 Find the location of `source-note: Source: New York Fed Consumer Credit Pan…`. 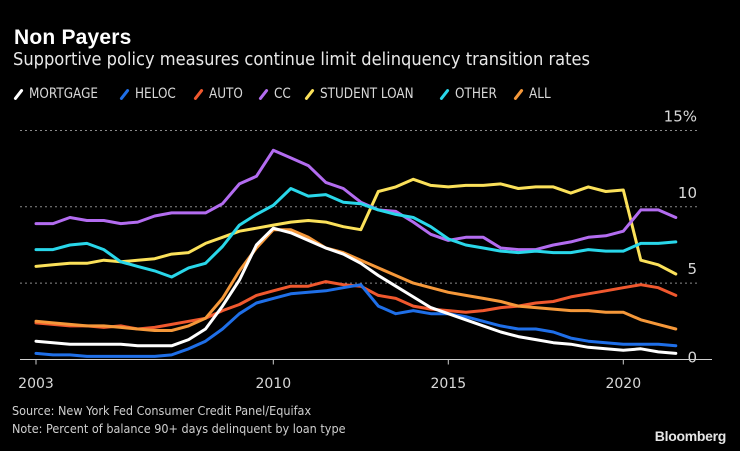

source-note: Source: New York Fed Consumer Credit Pan… is located at coordinates (162, 410).